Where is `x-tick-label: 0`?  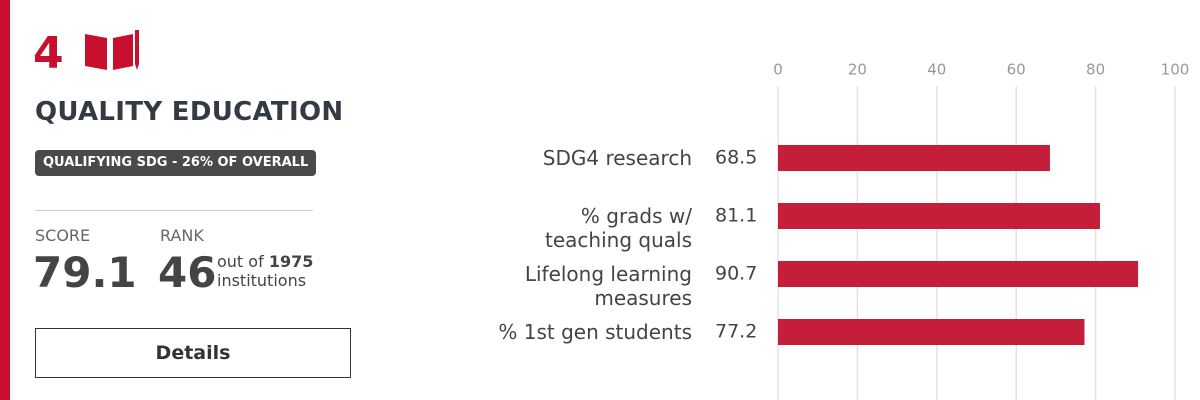 x-tick-label: 0 is located at coordinates (778, 70).